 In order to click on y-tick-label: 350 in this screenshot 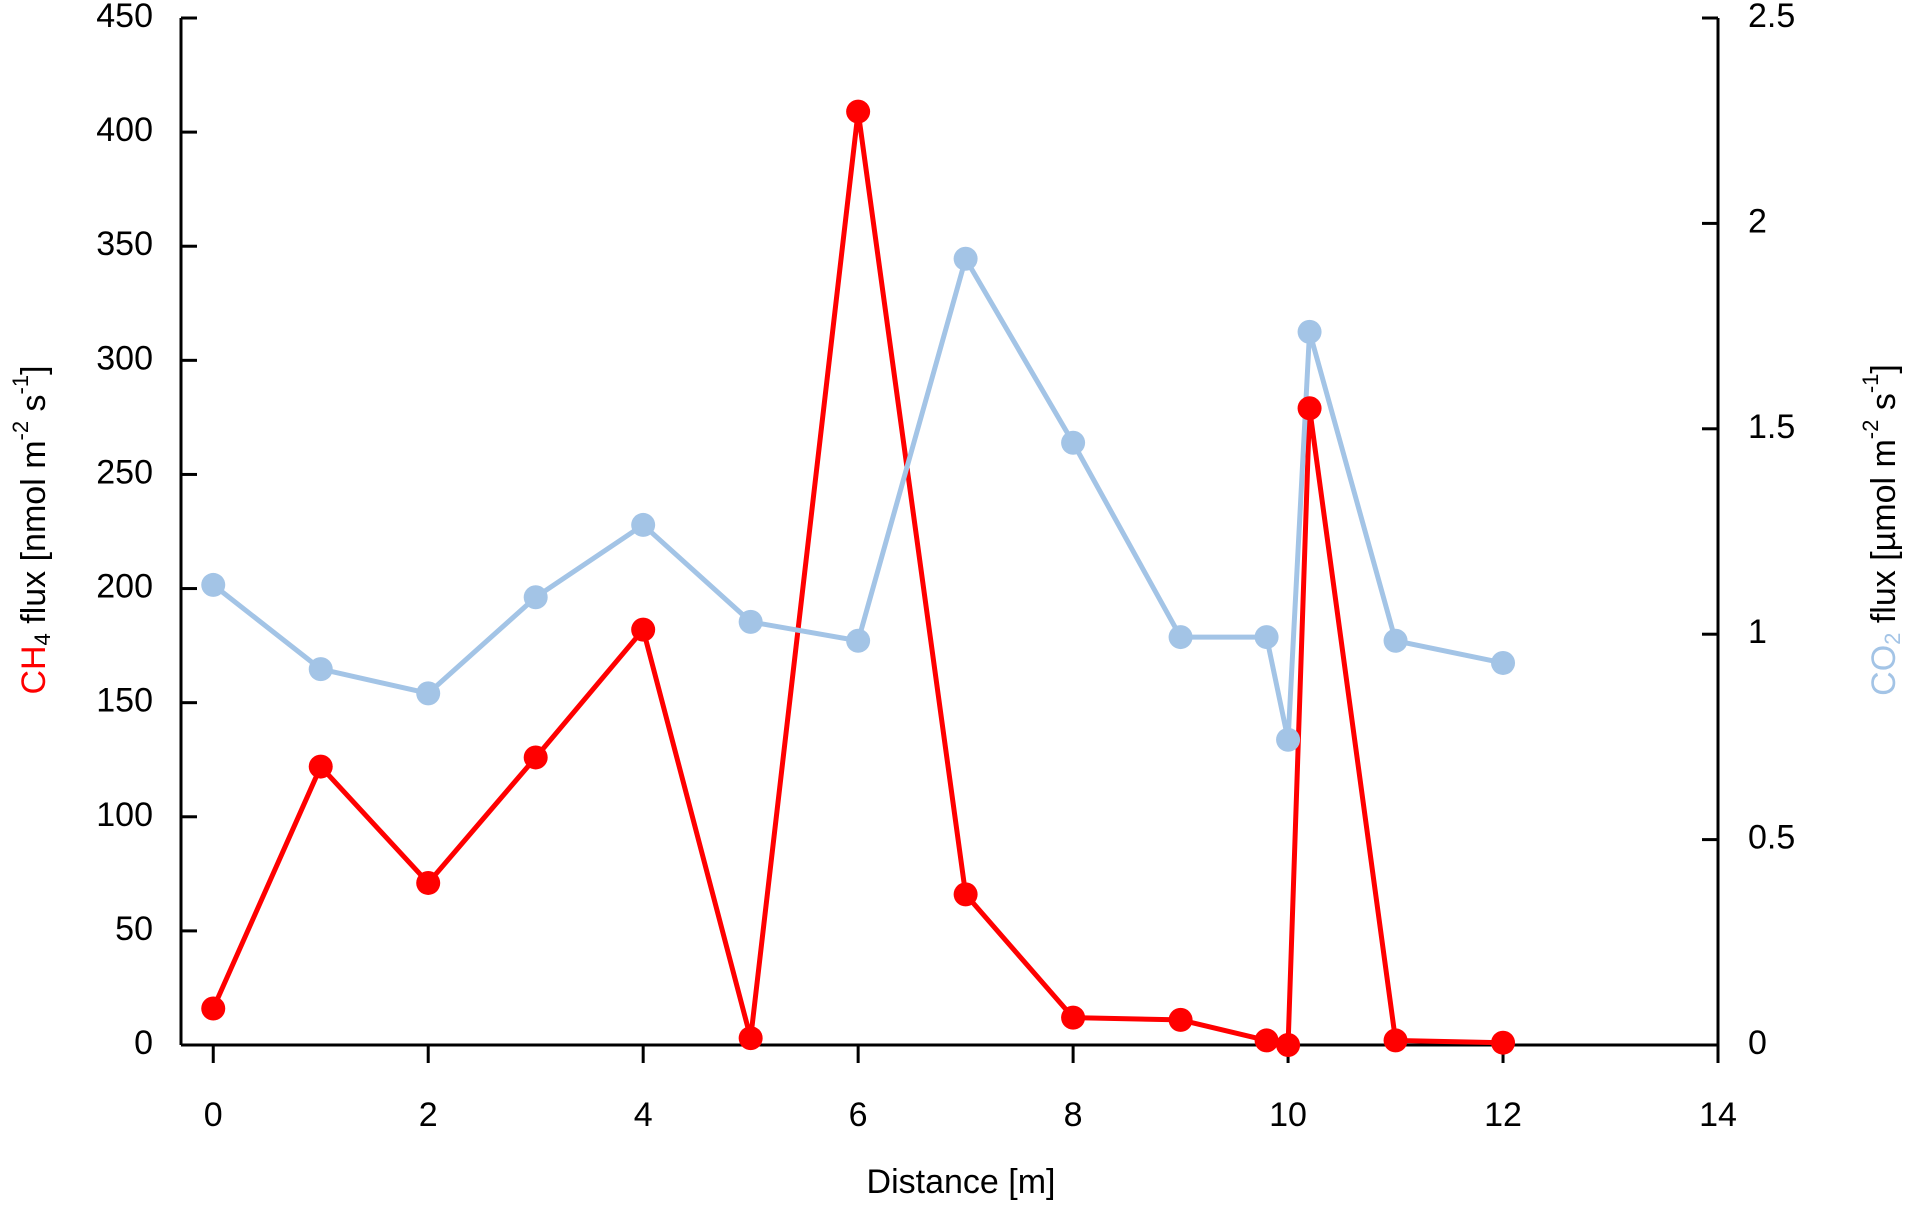, I will do `click(124, 244)`.